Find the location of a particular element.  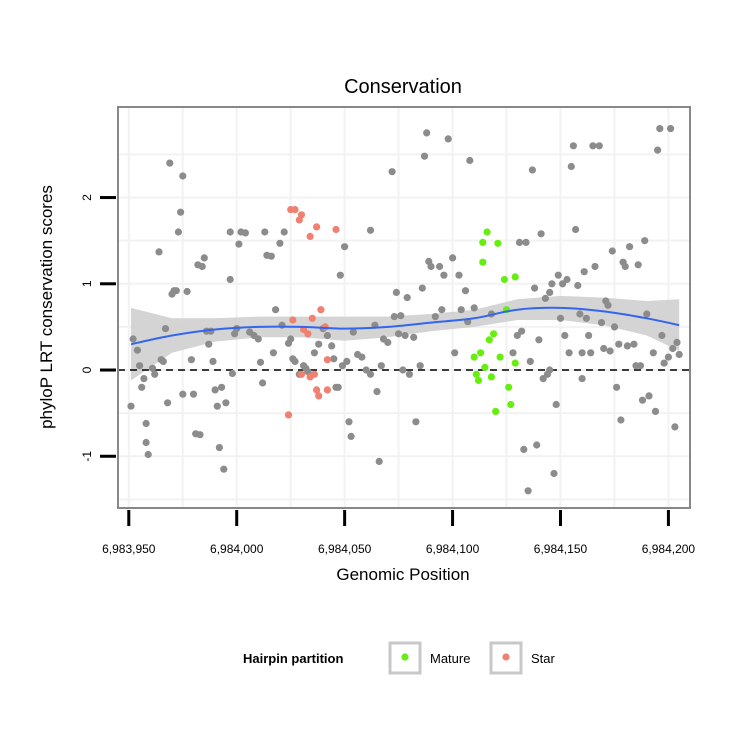

chart-title: Conservation is located at coordinates (403, 87).